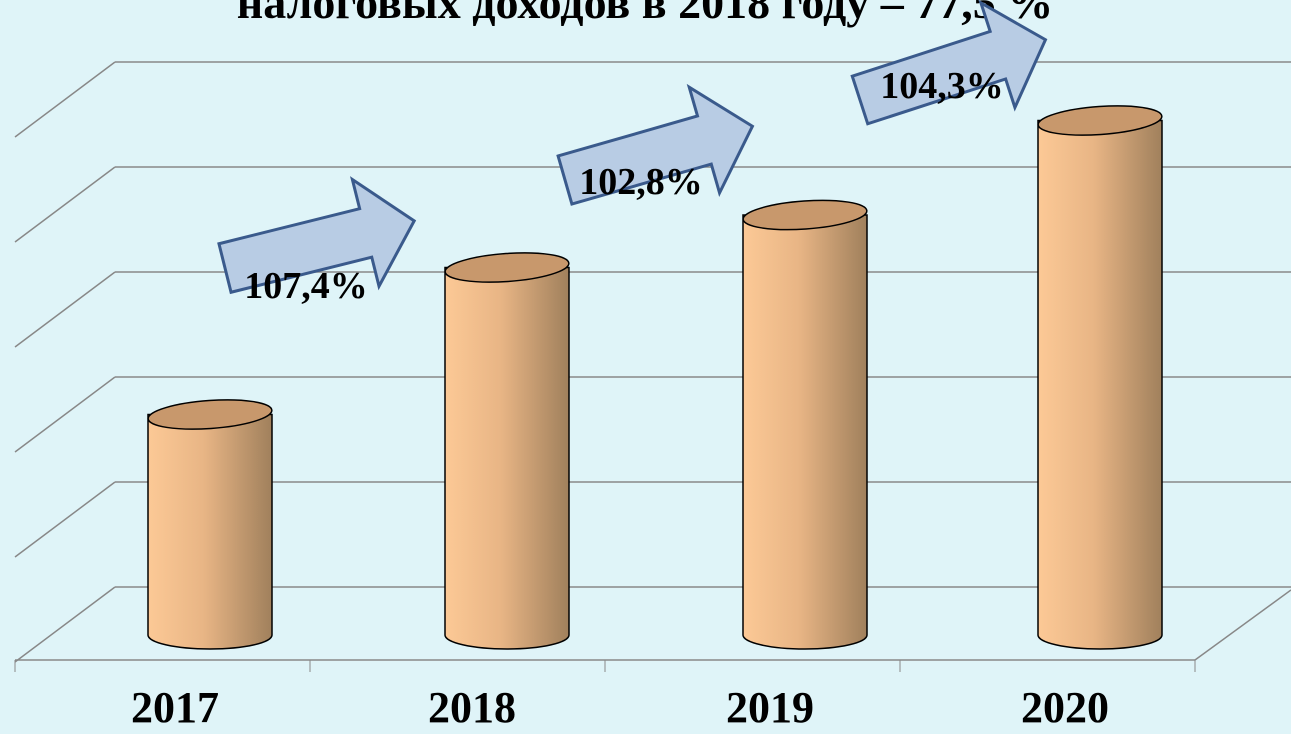 The width and height of the screenshot is (1291, 734). What do you see at coordinates (652, 630) in the screenshot?
I see `floor` at bounding box center [652, 630].